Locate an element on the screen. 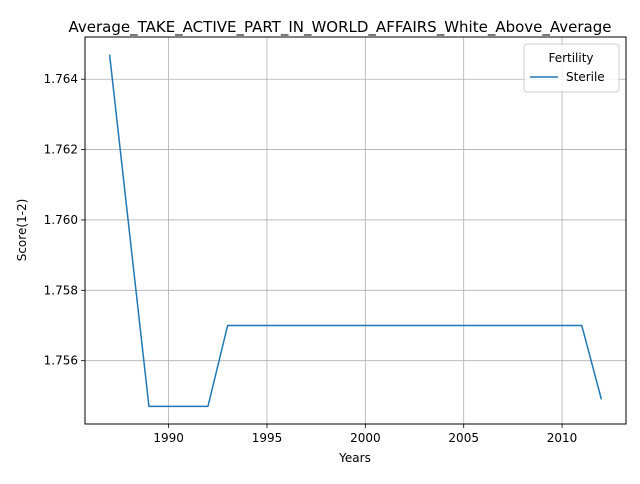 This screenshot has height=484, width=640. x-tick-label: 2010 is located at coordinates (562, 438).